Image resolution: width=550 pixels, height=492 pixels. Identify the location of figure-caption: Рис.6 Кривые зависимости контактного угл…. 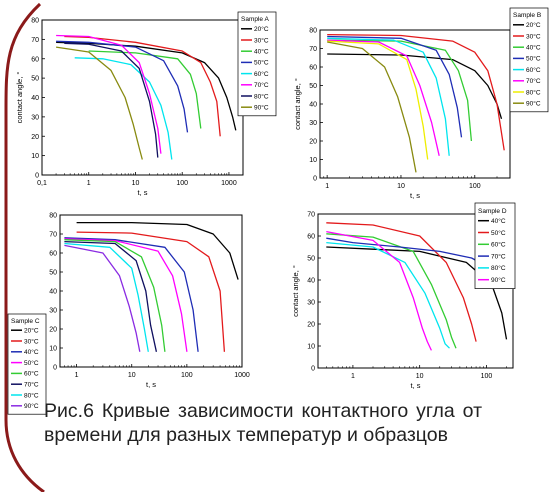
(263, 423).